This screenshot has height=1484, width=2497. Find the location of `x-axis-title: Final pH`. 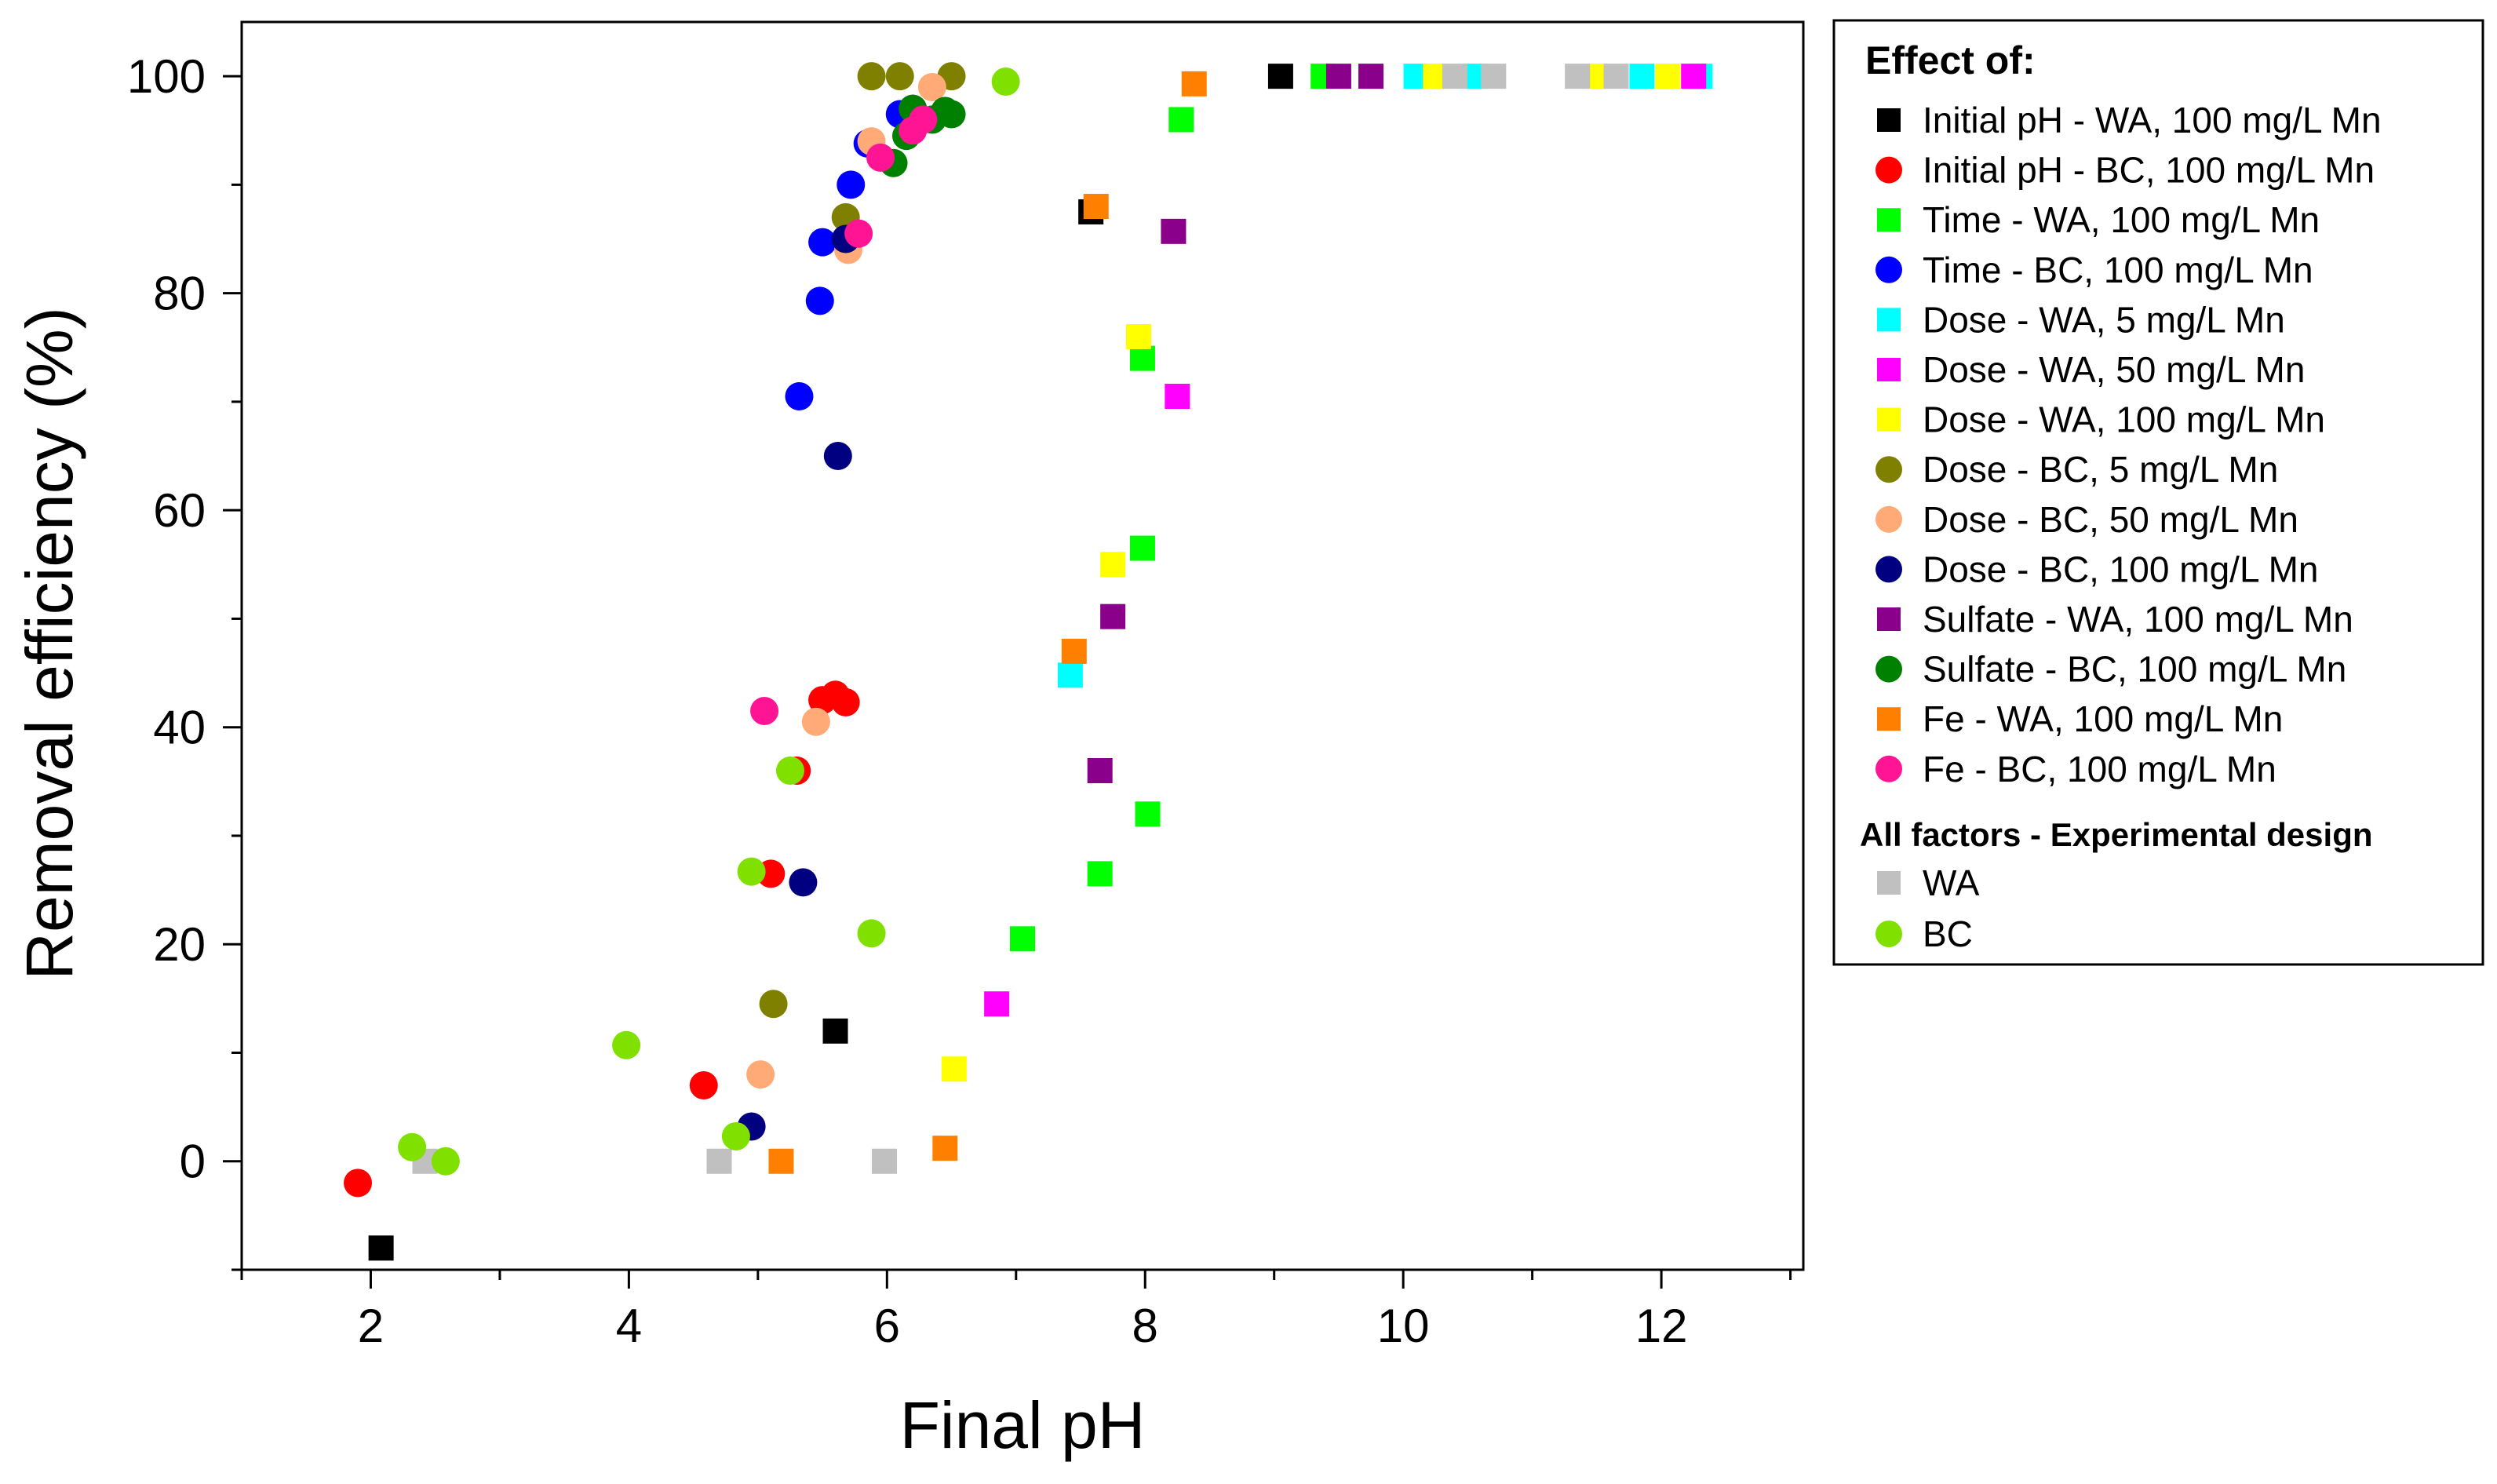

x-axis-title: Final pH is located at coordinates (1023, 1425).